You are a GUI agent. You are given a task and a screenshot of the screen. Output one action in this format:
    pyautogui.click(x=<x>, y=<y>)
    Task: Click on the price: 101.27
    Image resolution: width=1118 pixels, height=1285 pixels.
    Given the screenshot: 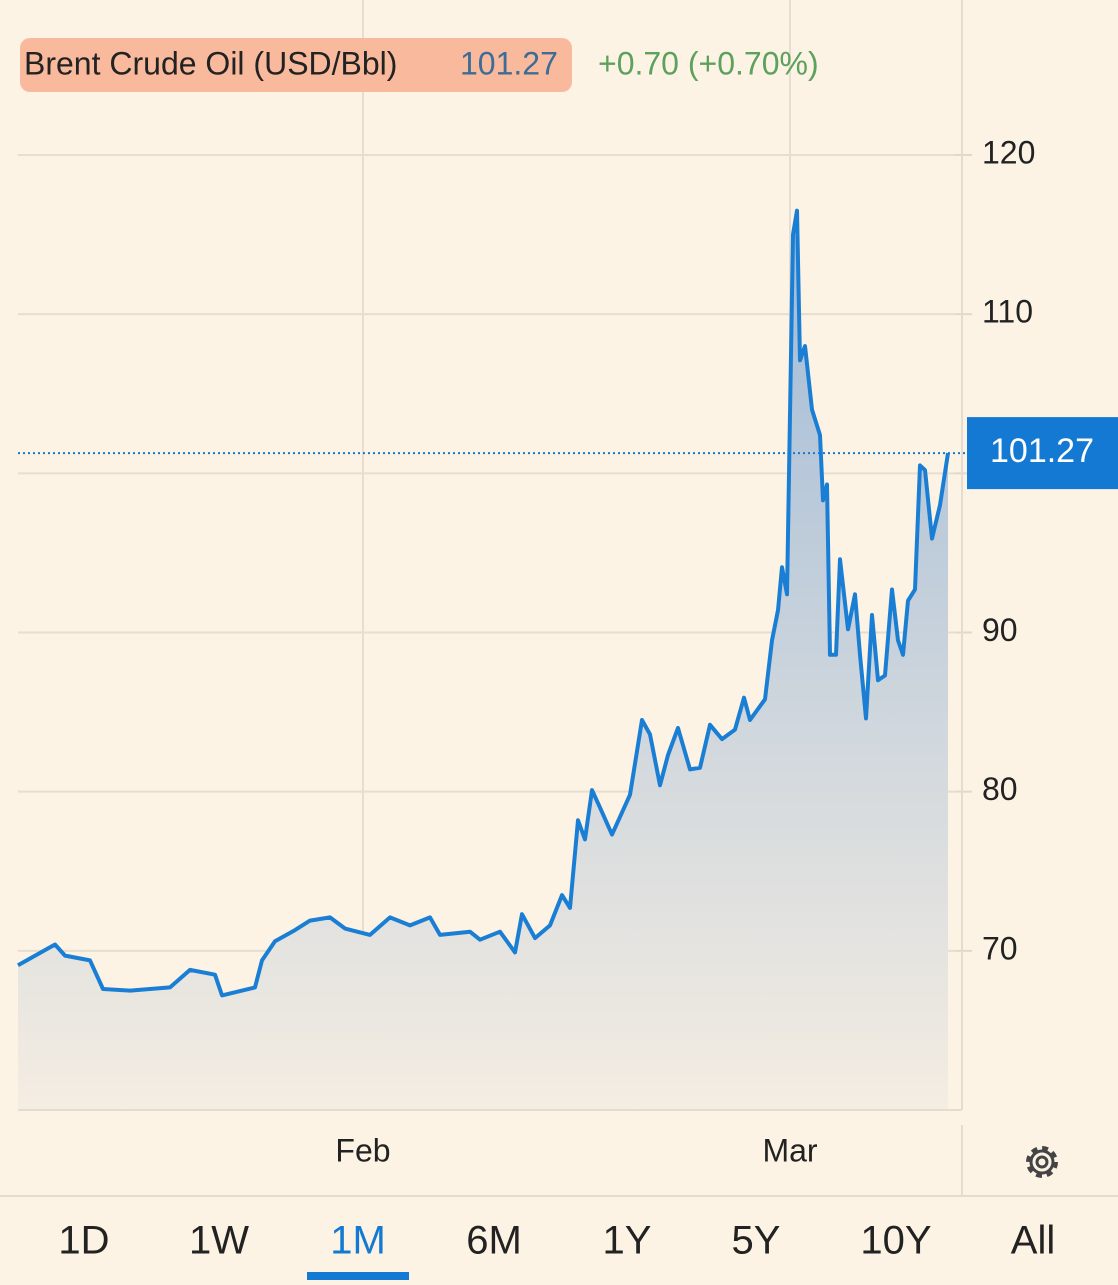 What is the action you would take?
    pyautogui.click(x=509, y=63)
    